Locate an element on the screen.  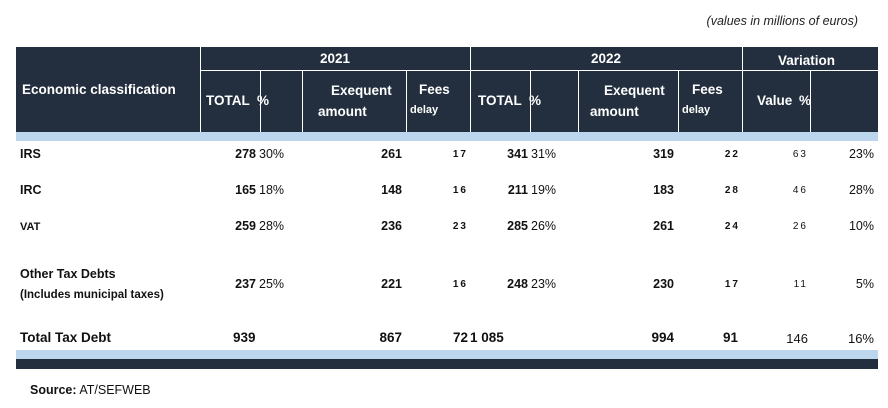
total-var-value: 146 is located at coordinates (797, 338).